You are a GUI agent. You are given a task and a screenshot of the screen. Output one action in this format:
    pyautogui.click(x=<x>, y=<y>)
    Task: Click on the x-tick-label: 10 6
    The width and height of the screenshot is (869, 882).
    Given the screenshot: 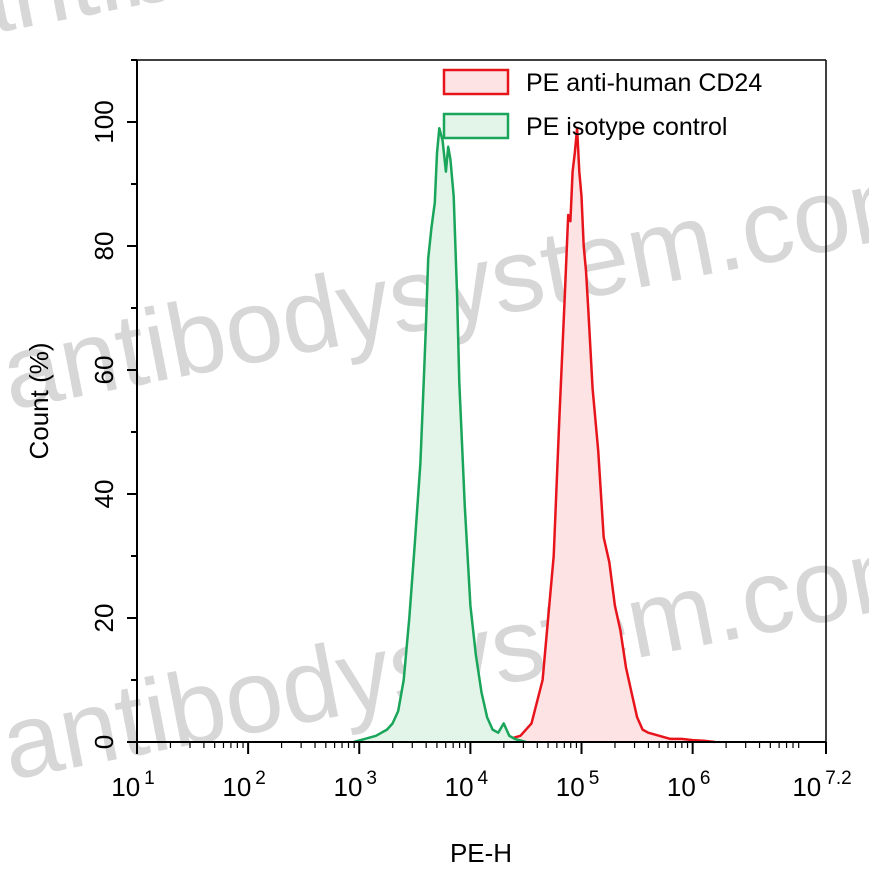 What is the action you would take?
    pyautogui.click(x=689, y=785)
    